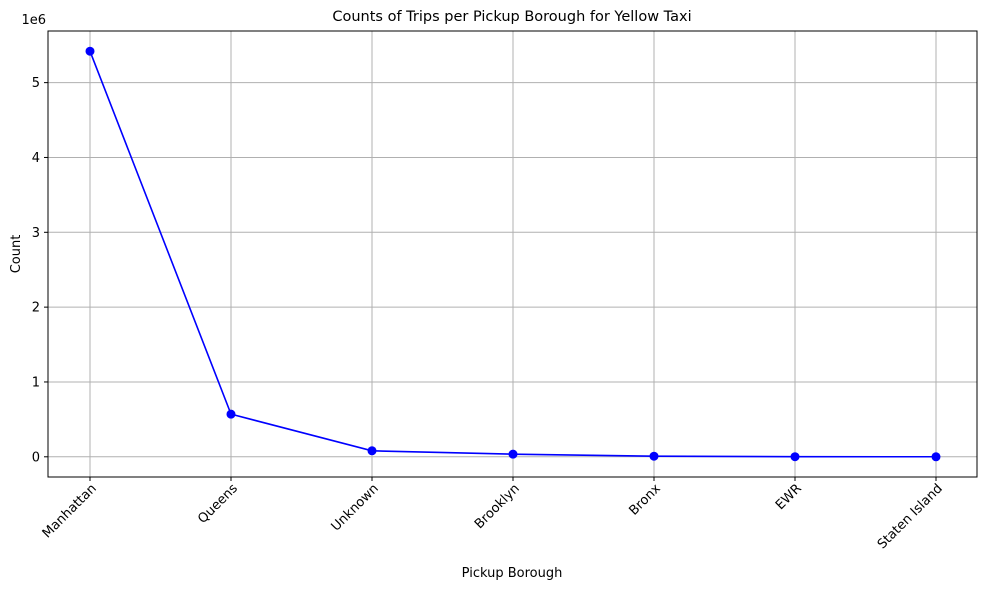 This screenshot has width=988, height=594. I want to click on y-tick-label: 4, so click(36, 158).